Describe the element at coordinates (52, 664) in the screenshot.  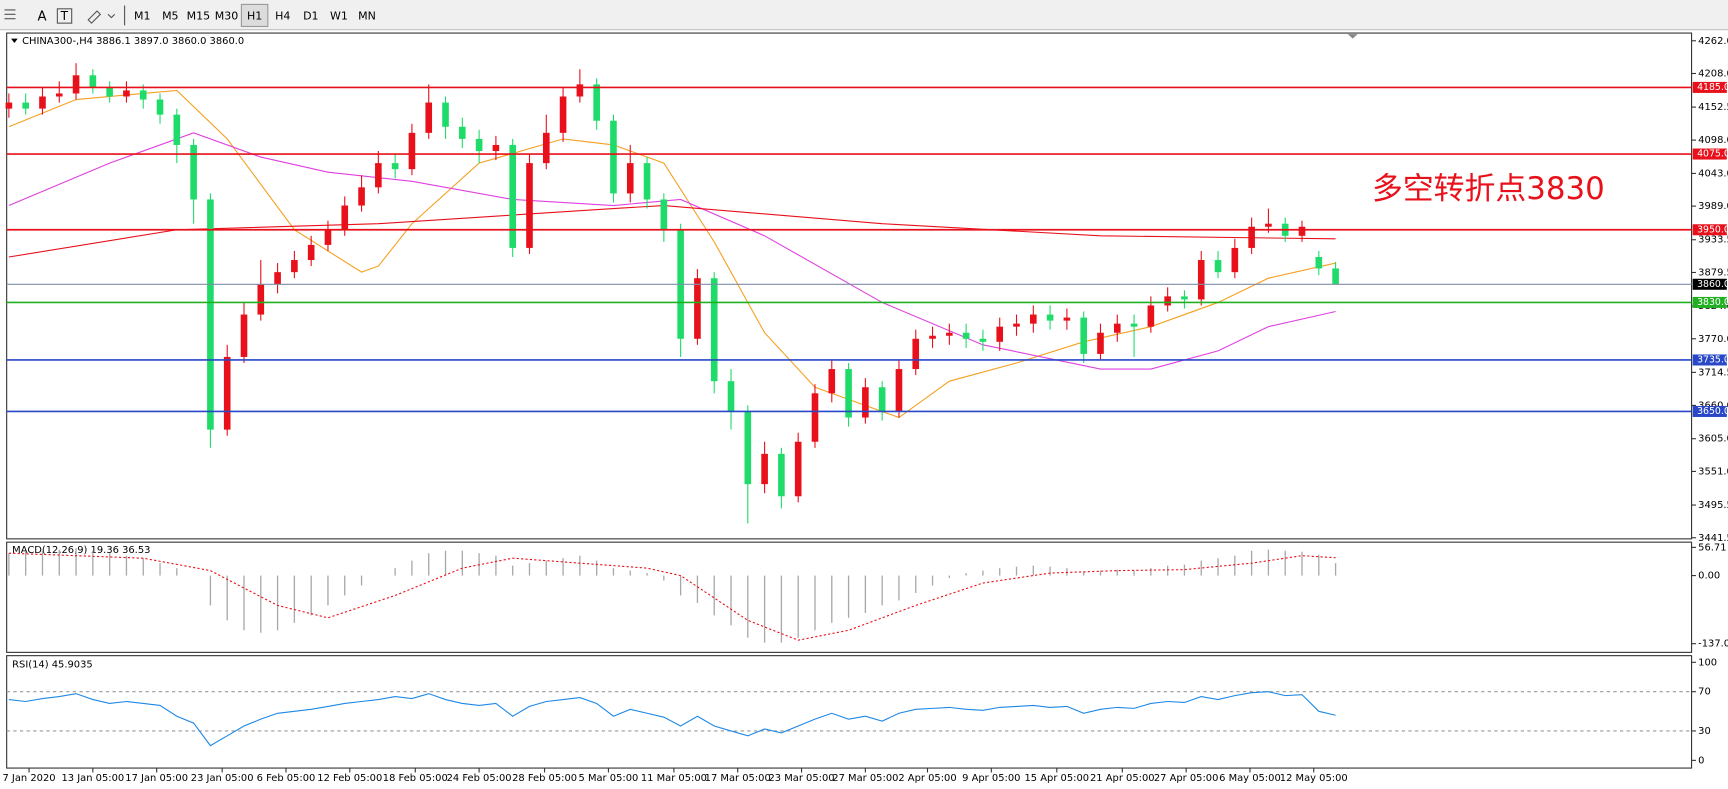
I see `rsi-title: RSI(14) 45.9035` at that location.